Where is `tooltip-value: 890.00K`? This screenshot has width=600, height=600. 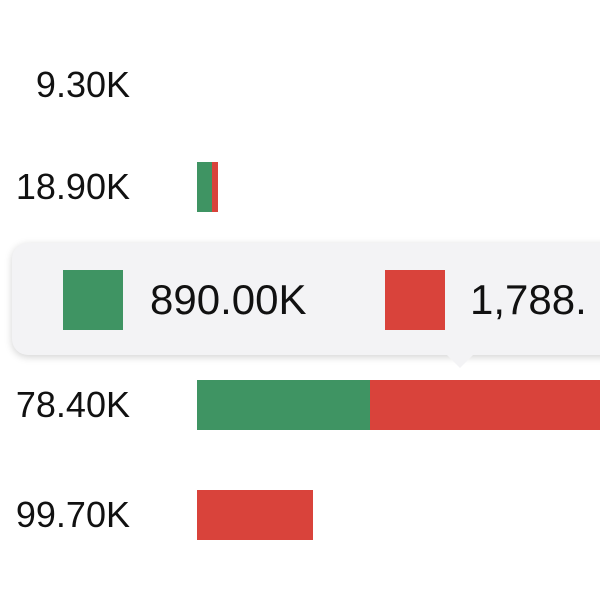 tooltip-value: 890.00K is located at coordinates (228, 299).